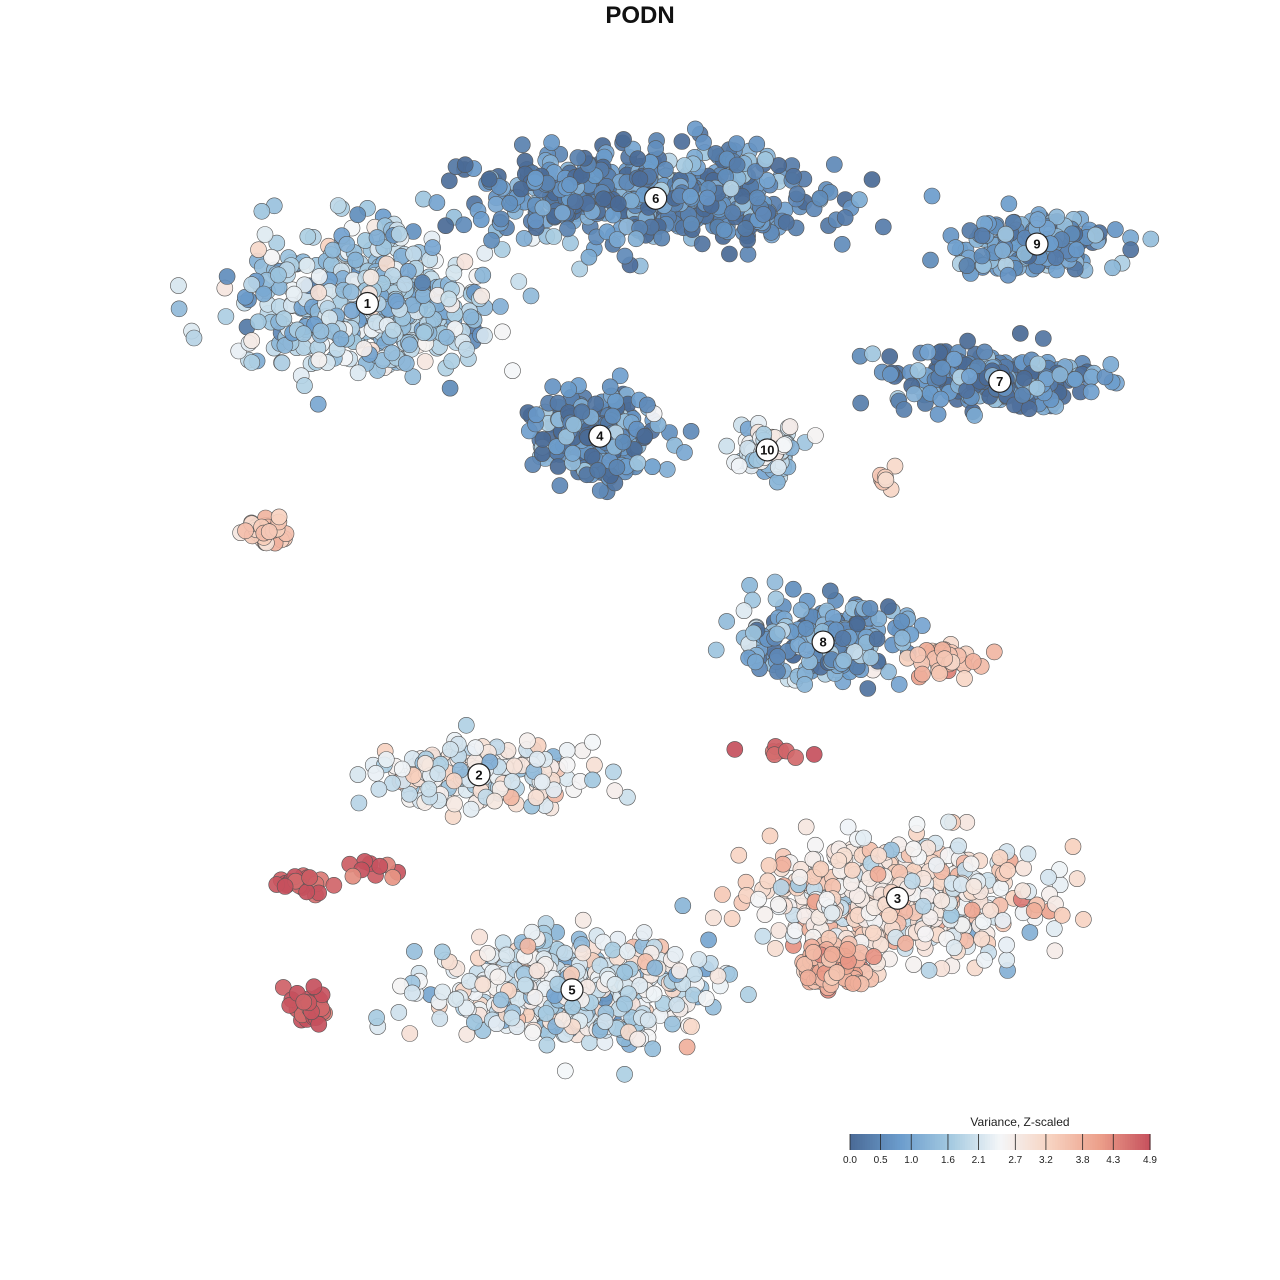  Describe the element at coordinates (1083, 1160) in the screenshot. I see `colorbar-tick-label: 3.8` at that location.